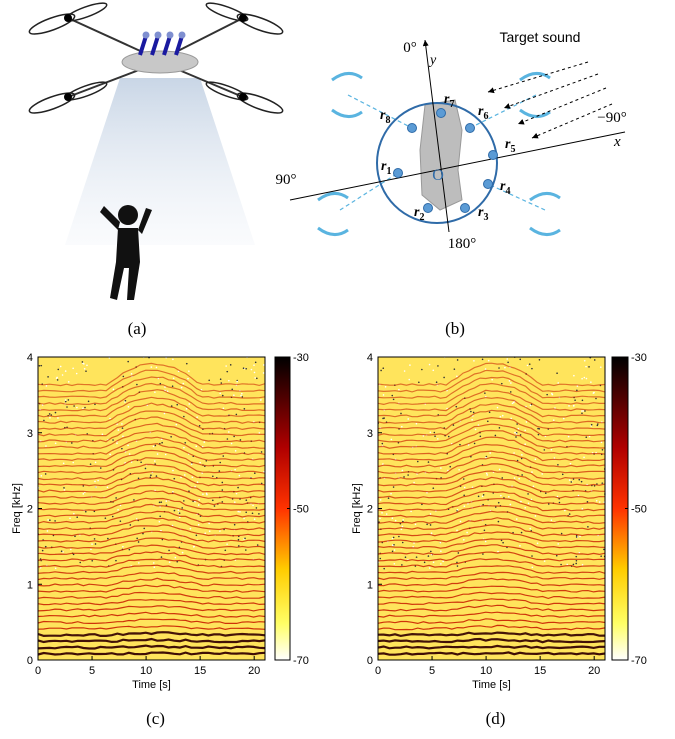 The image size is (675, 739). I want to click on diagram-labels: Target sound O x y, so click(524, 106).